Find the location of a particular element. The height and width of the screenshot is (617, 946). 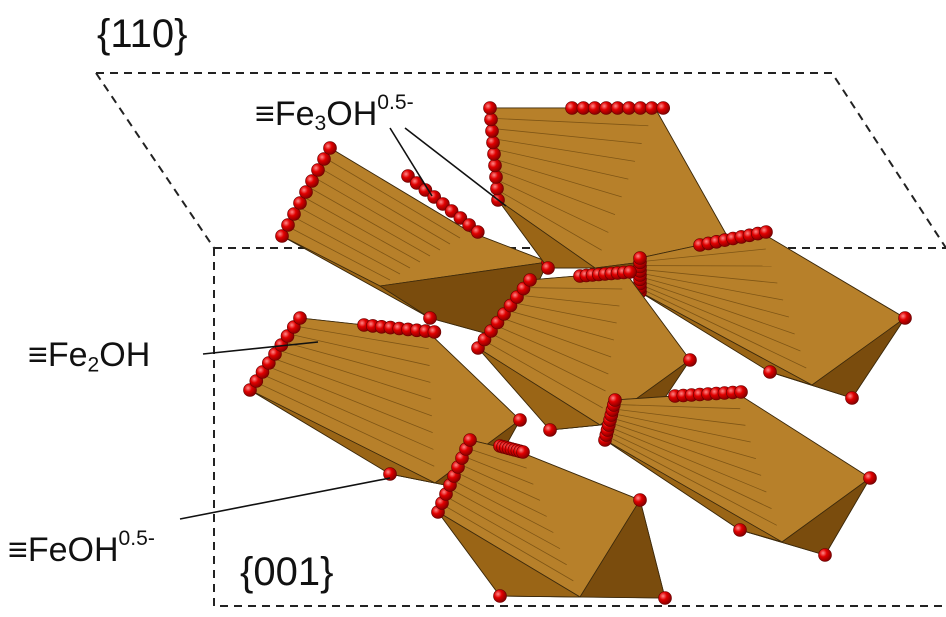

site-label-fe2oh: ≡Fe2OH is located at coordinates (89, 356).